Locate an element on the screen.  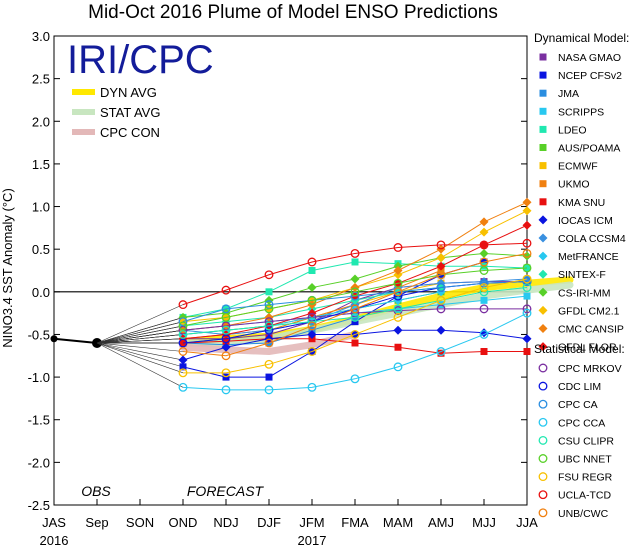
observed-point is located at coordinates (54, 339).